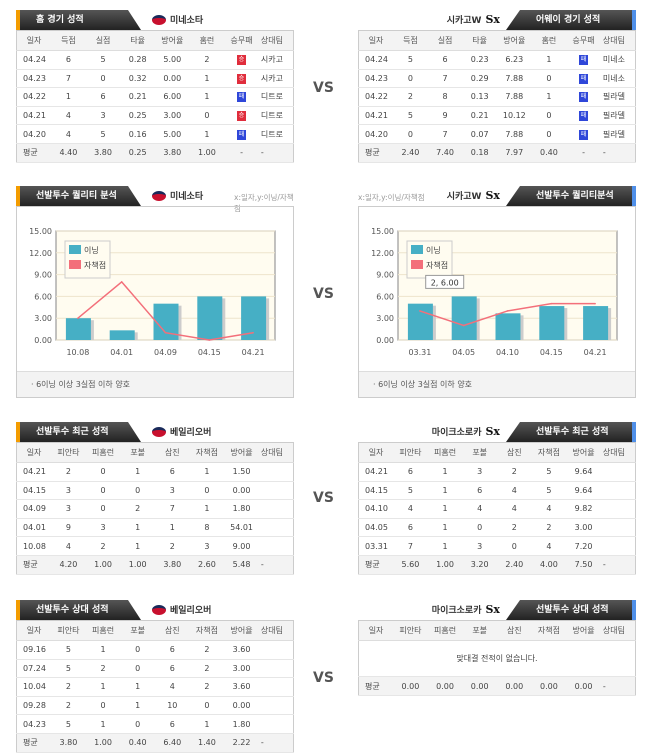 The image size is (650, 754). Describe the element at coordinates (165, 332) in the screenshot. I see `point-earned-runs` at that location.